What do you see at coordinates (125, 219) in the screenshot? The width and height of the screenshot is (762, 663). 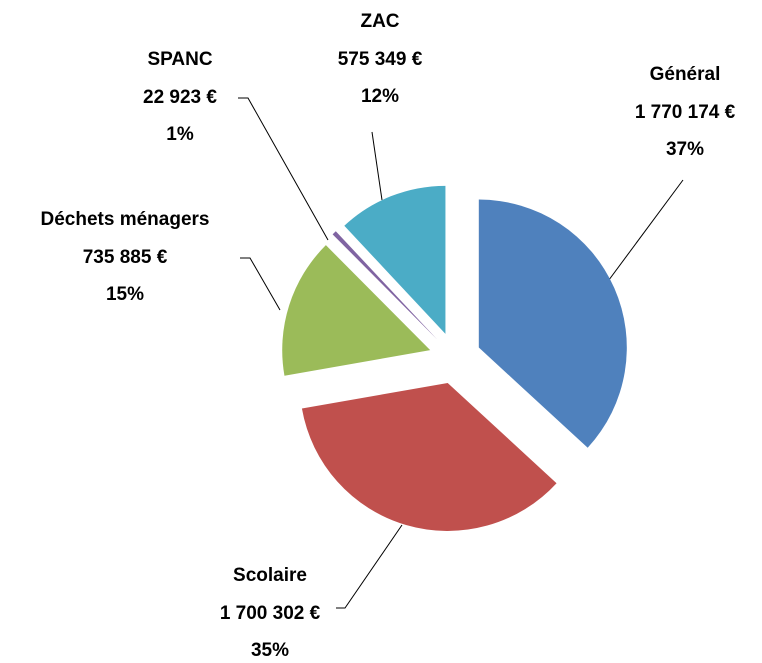 I see `slice-label: Déchets ménagers` at bounding box center [125, 219].